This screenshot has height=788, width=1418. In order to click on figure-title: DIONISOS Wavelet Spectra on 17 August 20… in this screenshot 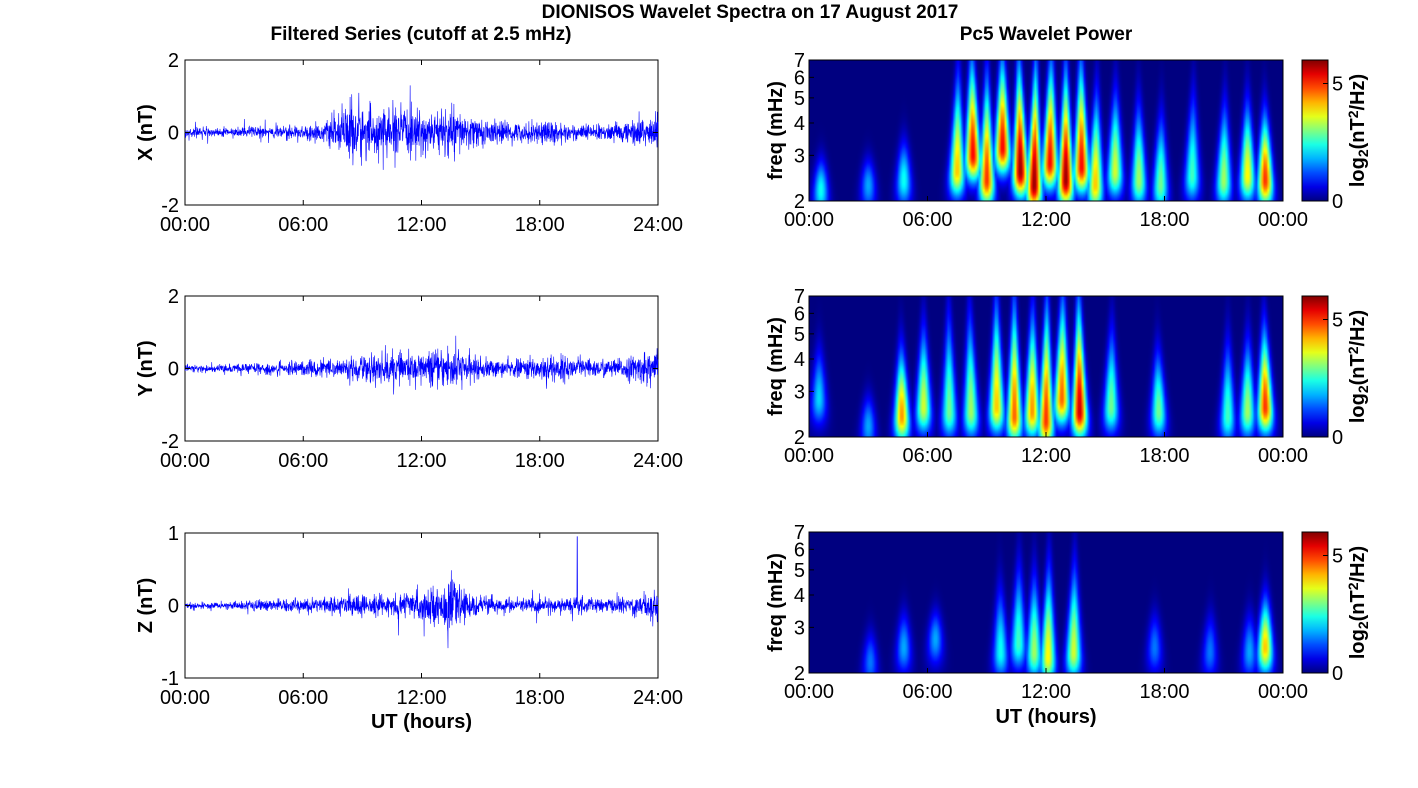, I will do `click(750, 12)`.